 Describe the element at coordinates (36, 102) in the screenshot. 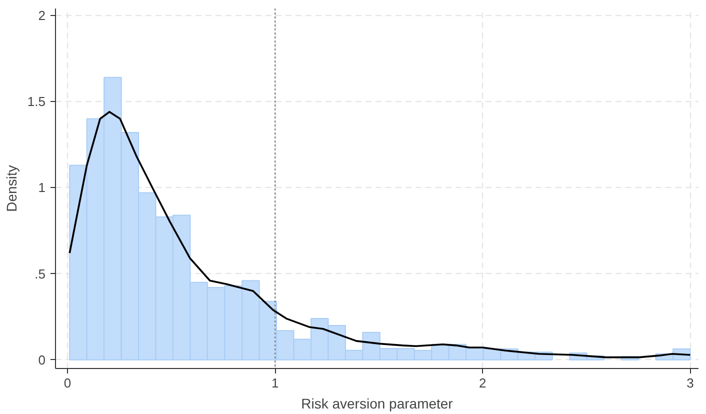

I see `y-tick-label: 1.5` at that location.